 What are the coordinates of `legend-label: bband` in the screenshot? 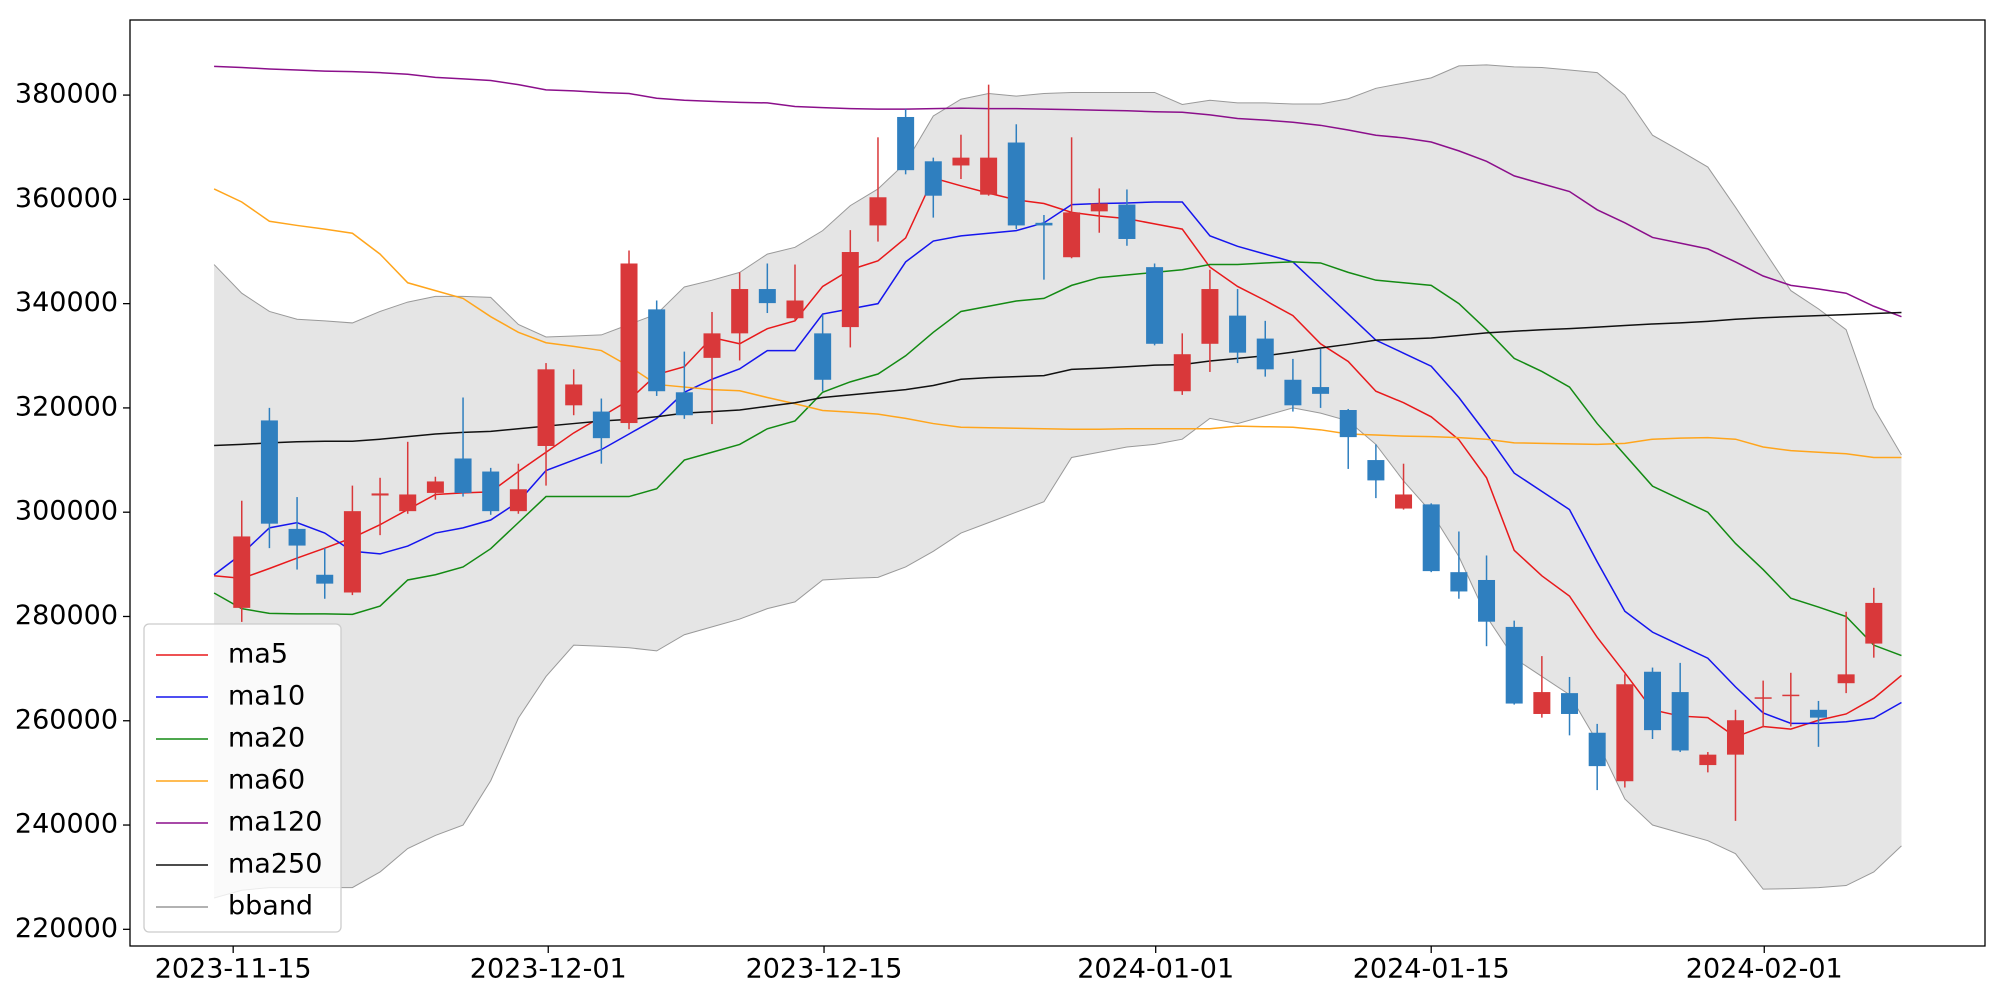 It's located at (270, 906).